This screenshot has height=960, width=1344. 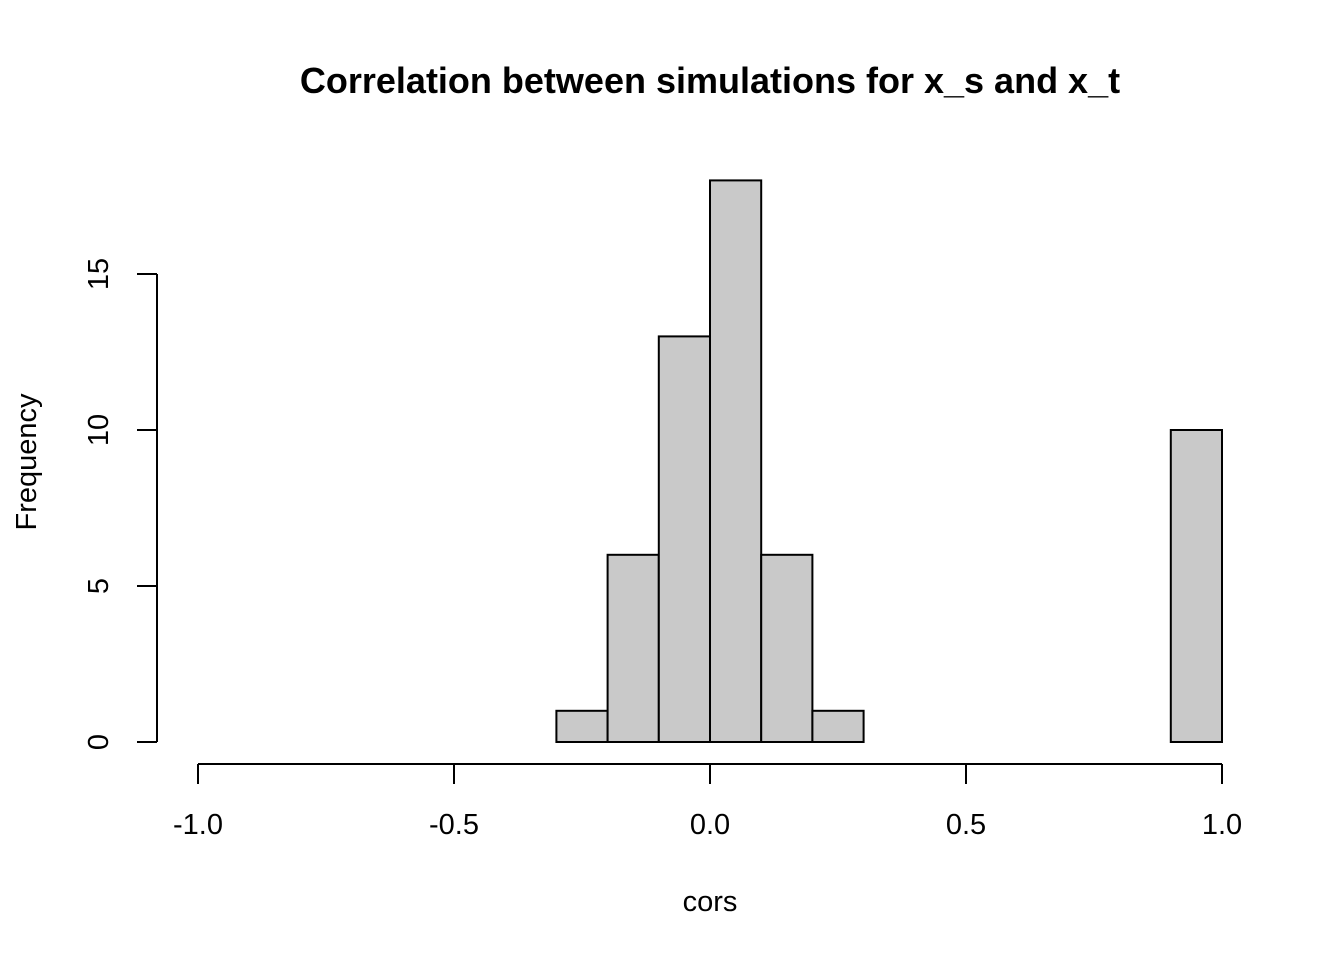 What do you see at coordinates (1222, 825) in the screenshot?
I see `x-tick-label: 1.0` at bounding box center [1222, 825].